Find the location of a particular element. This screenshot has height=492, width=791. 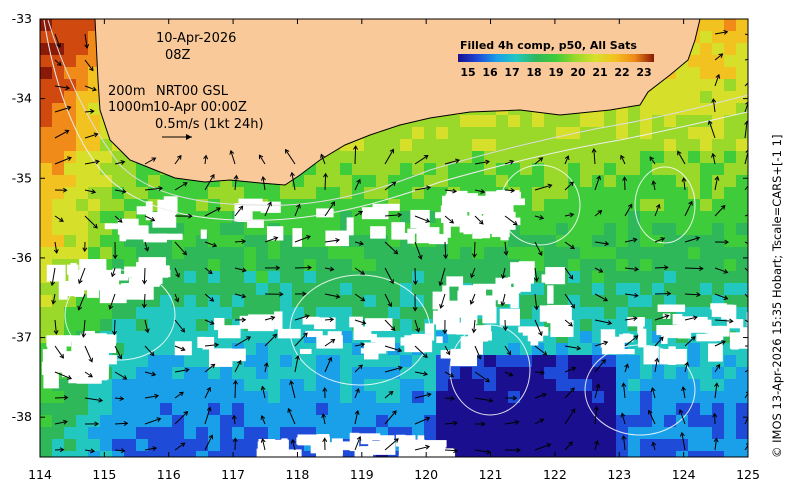

y-tick-label: -35 is located at coordinates (22, 177).